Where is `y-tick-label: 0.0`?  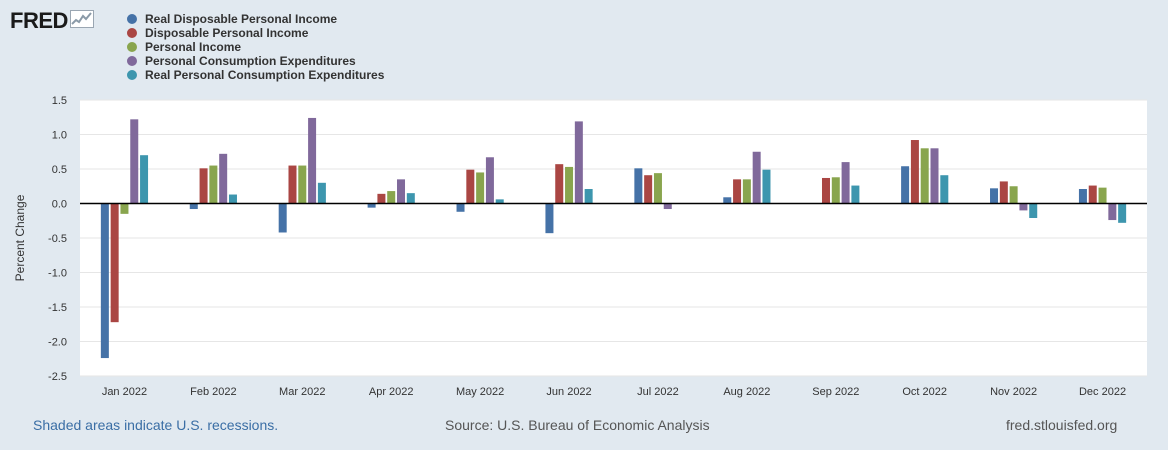
y-tick-label: 0.0 is located at coordinates (59, 205).